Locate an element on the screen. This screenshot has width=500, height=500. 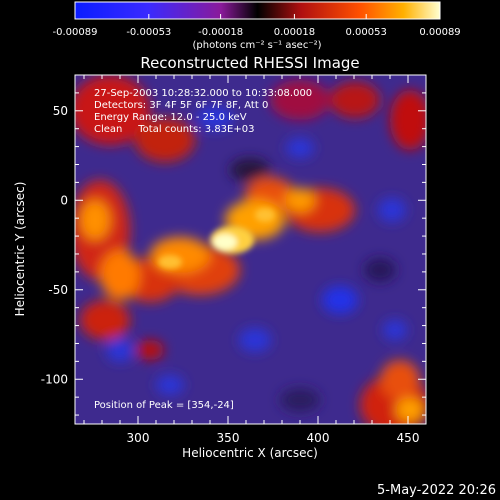
colorbar-units: (photons cm⁻² s⁻¹ asec⁻²) is located at coordinates (256, 45).